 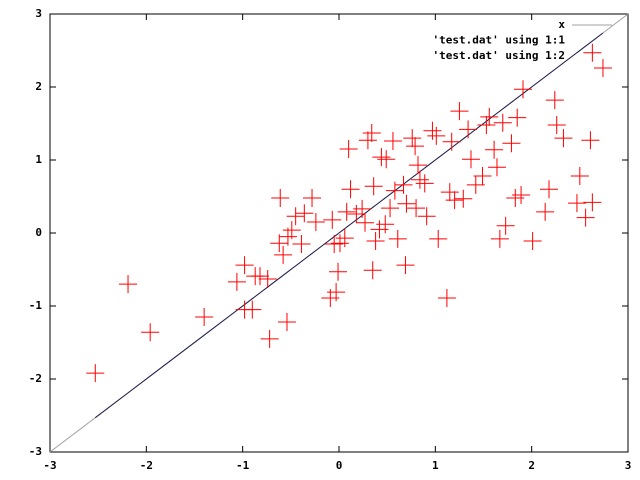 I want to click on y-tick-label: -2, so click(x=35, y=378).